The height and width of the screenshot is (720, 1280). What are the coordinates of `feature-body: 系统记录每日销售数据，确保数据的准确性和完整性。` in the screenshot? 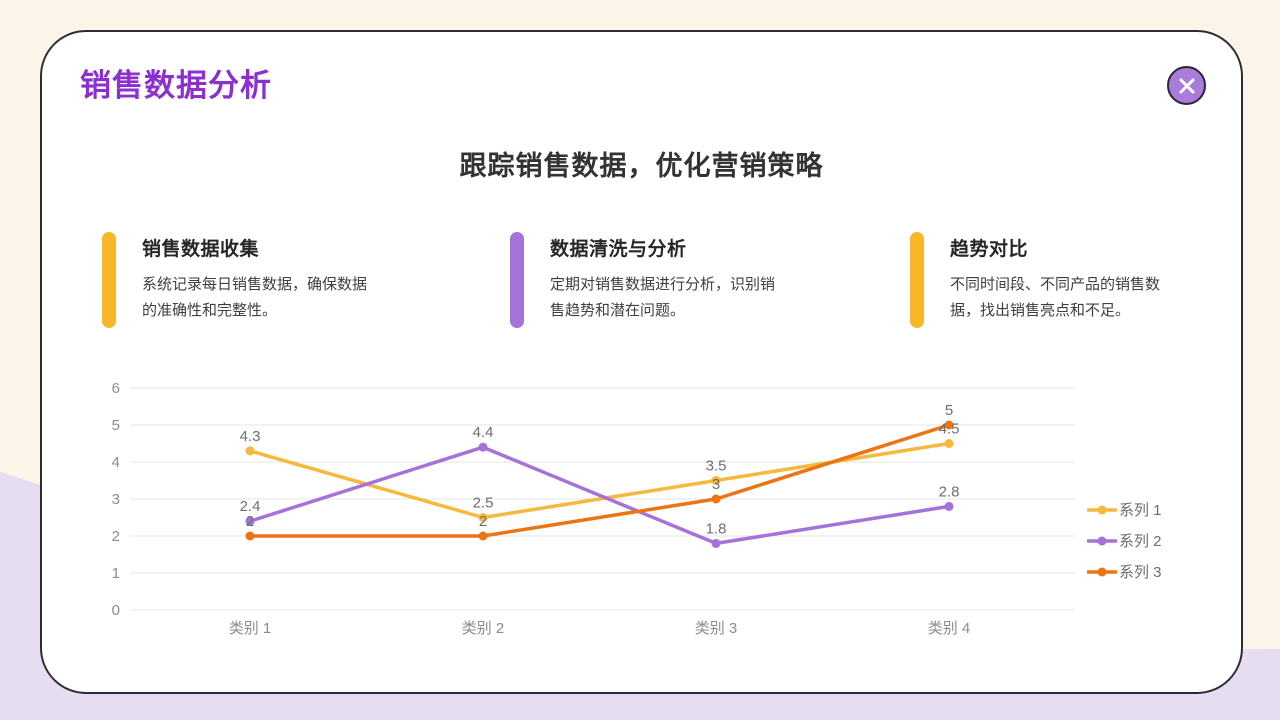 It's located at (255, 297).